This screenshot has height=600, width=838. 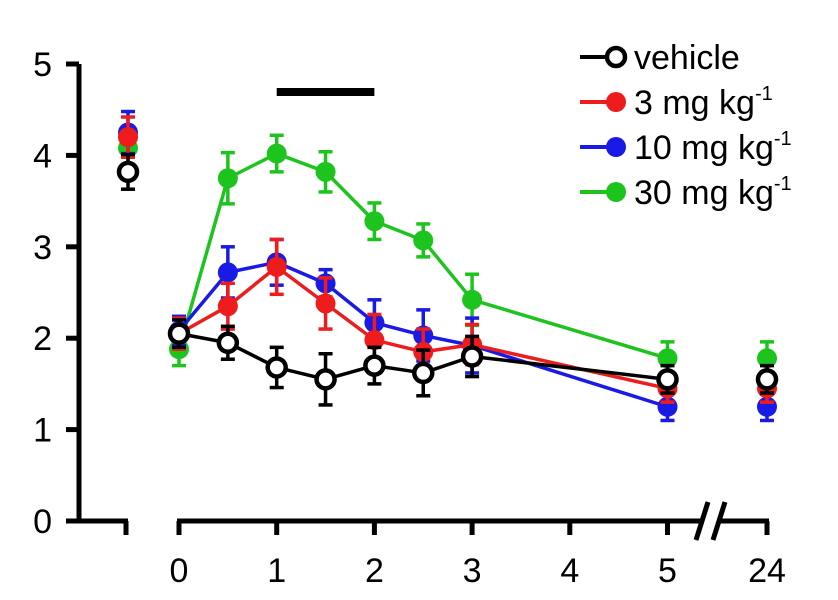 I want to click on series-0-late-point, so click(x=767, y=379).